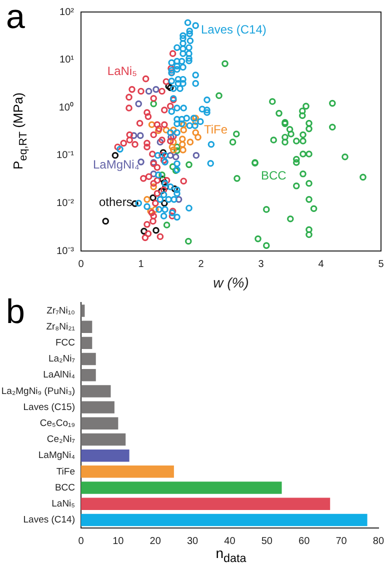  What do you see at coordinates (342, 541) in the screenshot?
I see `x-tick-label: 70` at bounding box center [342, 541].